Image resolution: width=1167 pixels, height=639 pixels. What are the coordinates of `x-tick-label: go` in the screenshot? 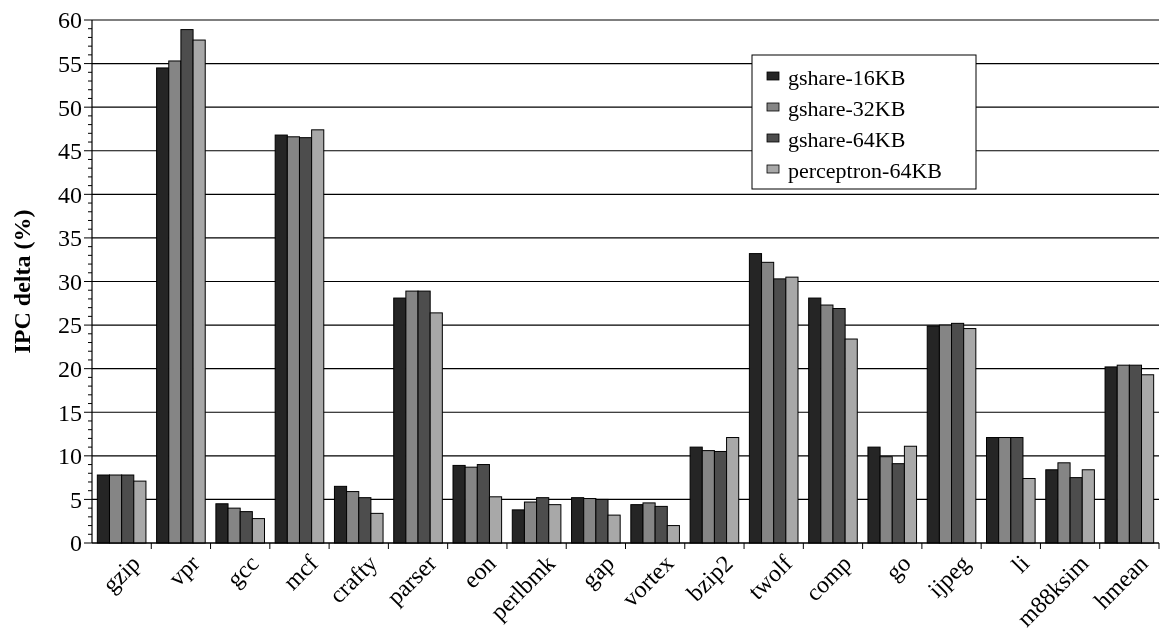 It's located at (898, 568).